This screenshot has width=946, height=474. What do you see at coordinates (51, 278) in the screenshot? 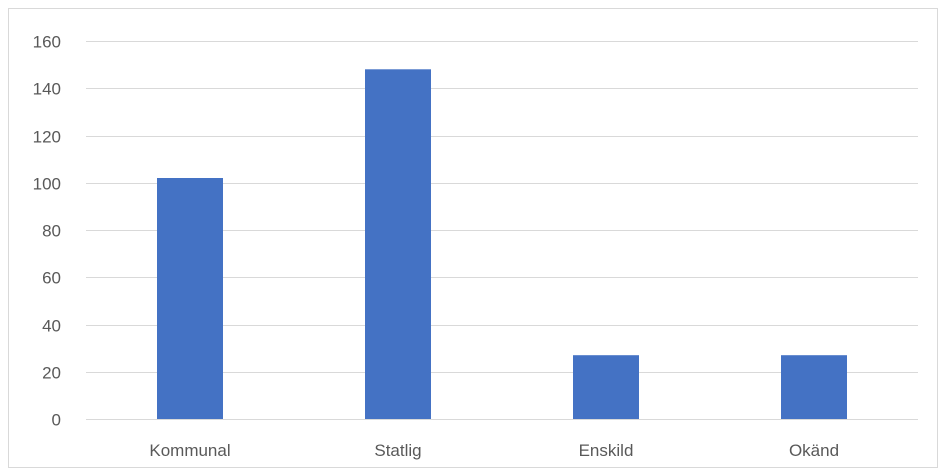
I see `y-tick-label: 60` at bounding box center [51, 278].